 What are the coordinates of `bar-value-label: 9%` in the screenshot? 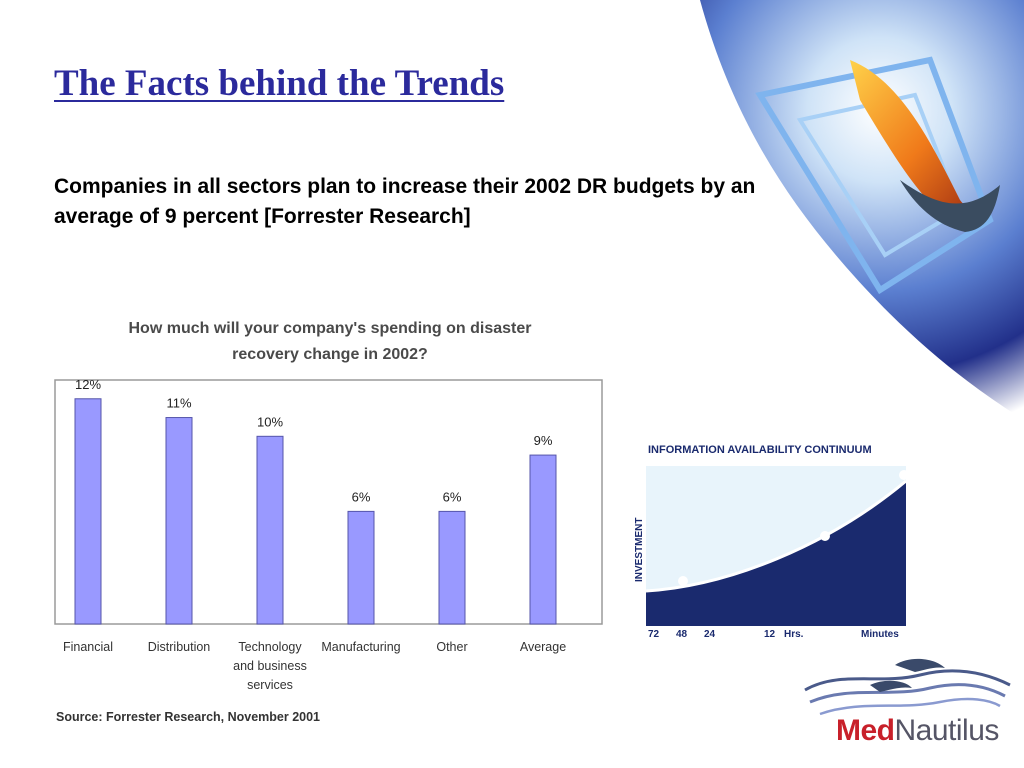 It's located at (543, 440).